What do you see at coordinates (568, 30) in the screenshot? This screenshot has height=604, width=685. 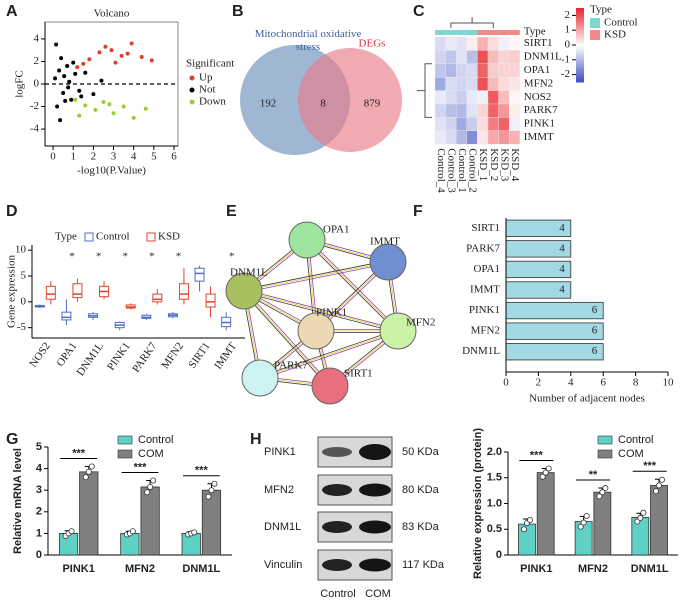 I see `colorbar-tick-label: 1` at bounding box center [568, 30].